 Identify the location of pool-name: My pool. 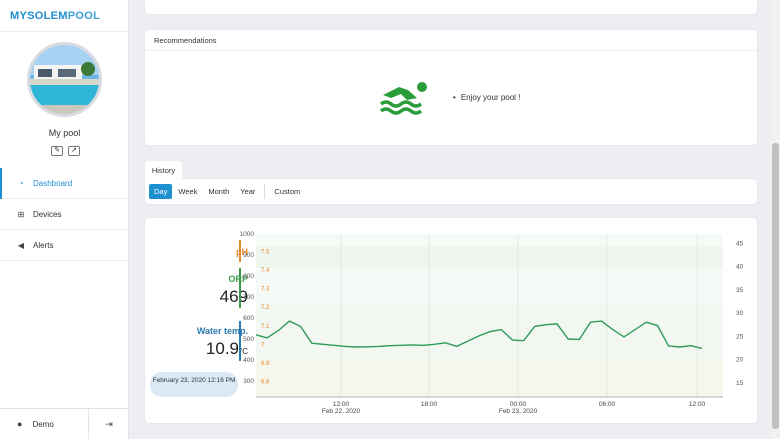
(64, 133).